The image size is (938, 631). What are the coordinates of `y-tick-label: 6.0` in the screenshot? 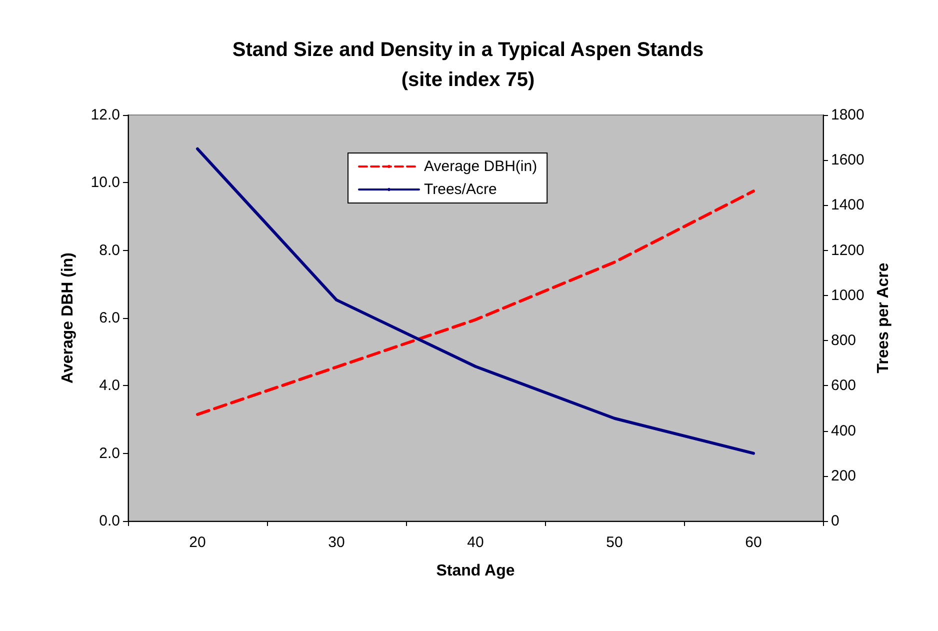 It's located at (109, 318).